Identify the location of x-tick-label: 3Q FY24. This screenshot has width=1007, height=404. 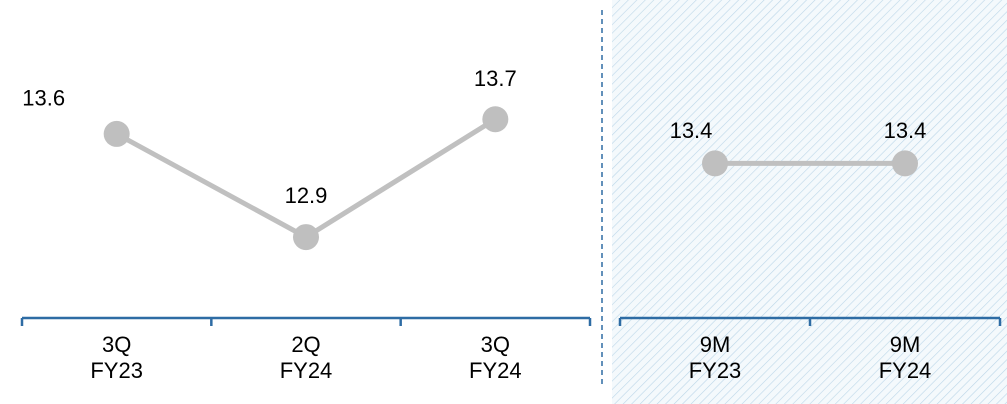
(495, 357).